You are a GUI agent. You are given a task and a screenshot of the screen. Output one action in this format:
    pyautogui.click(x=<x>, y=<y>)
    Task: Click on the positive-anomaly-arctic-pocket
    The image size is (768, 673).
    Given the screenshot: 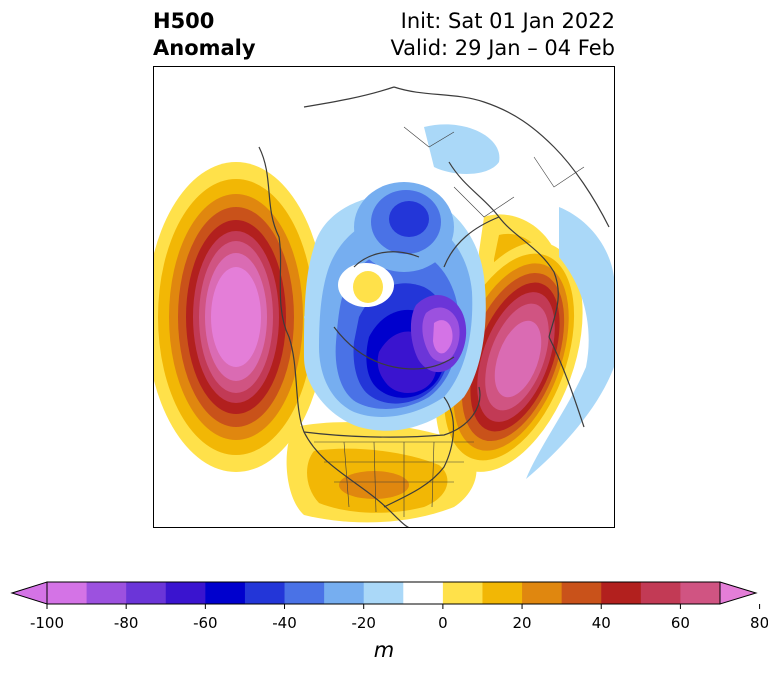 What is the action you would take?
    pyautogui.click(x=366, y=285)
    